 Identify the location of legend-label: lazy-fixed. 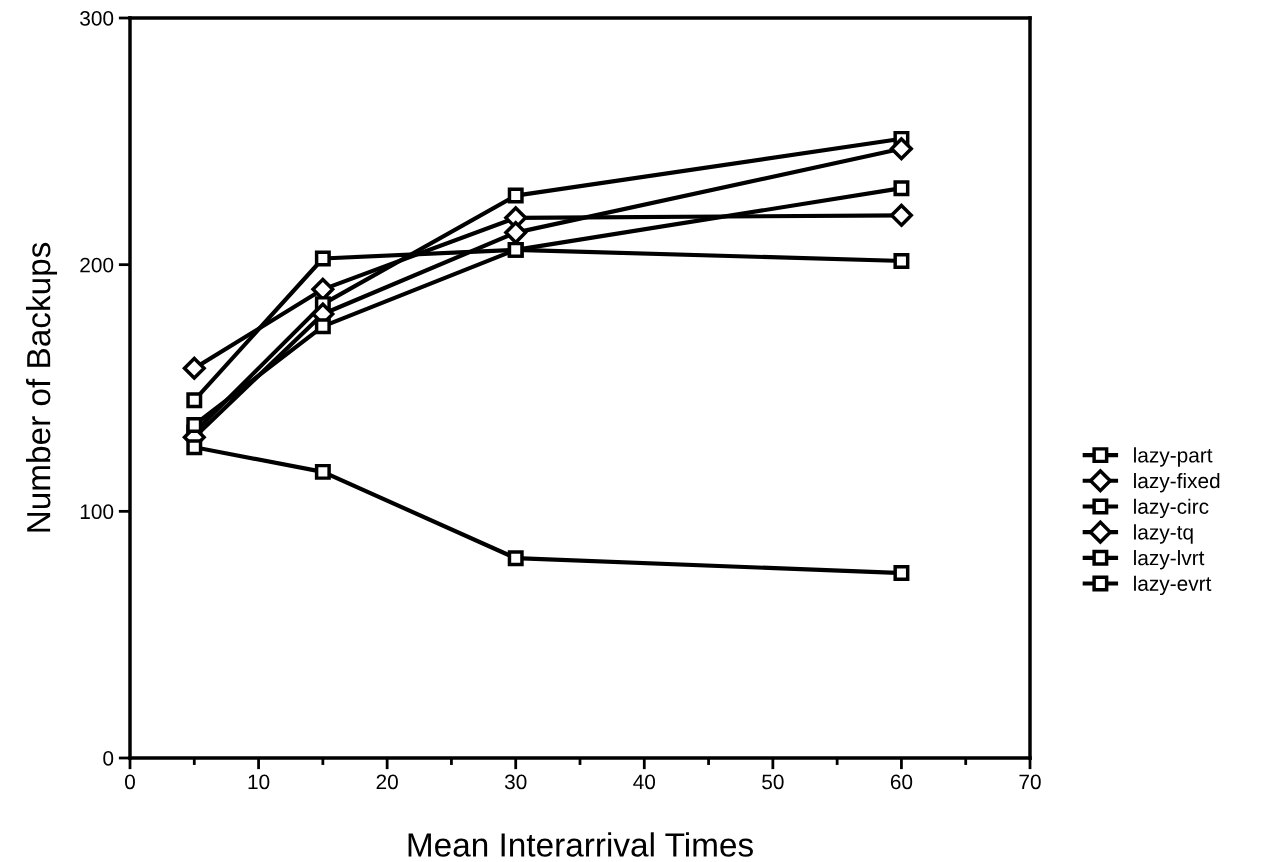
(1177, 482).